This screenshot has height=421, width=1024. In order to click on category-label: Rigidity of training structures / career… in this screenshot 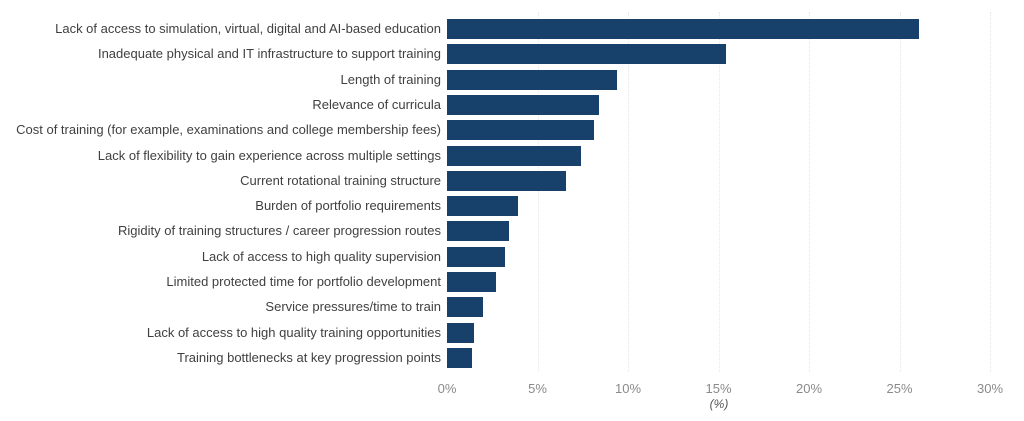, I will do `click(279, 231)`.